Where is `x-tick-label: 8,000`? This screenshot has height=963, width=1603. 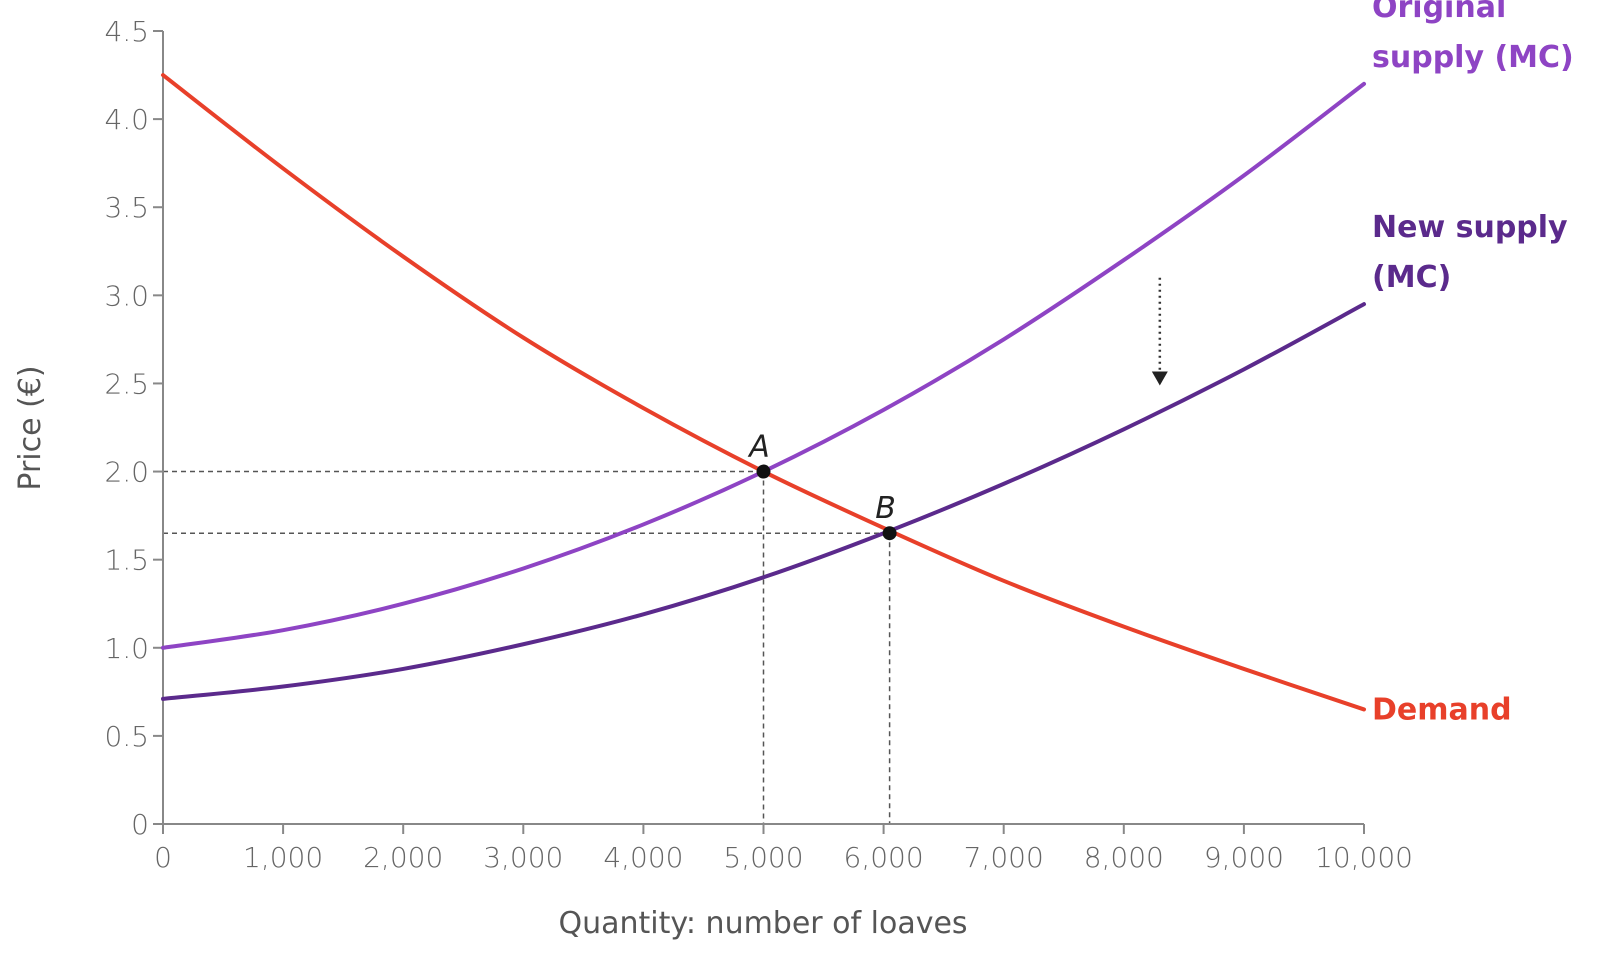 x-tick-label: 8,000 is located at coordinates (1124, 857).